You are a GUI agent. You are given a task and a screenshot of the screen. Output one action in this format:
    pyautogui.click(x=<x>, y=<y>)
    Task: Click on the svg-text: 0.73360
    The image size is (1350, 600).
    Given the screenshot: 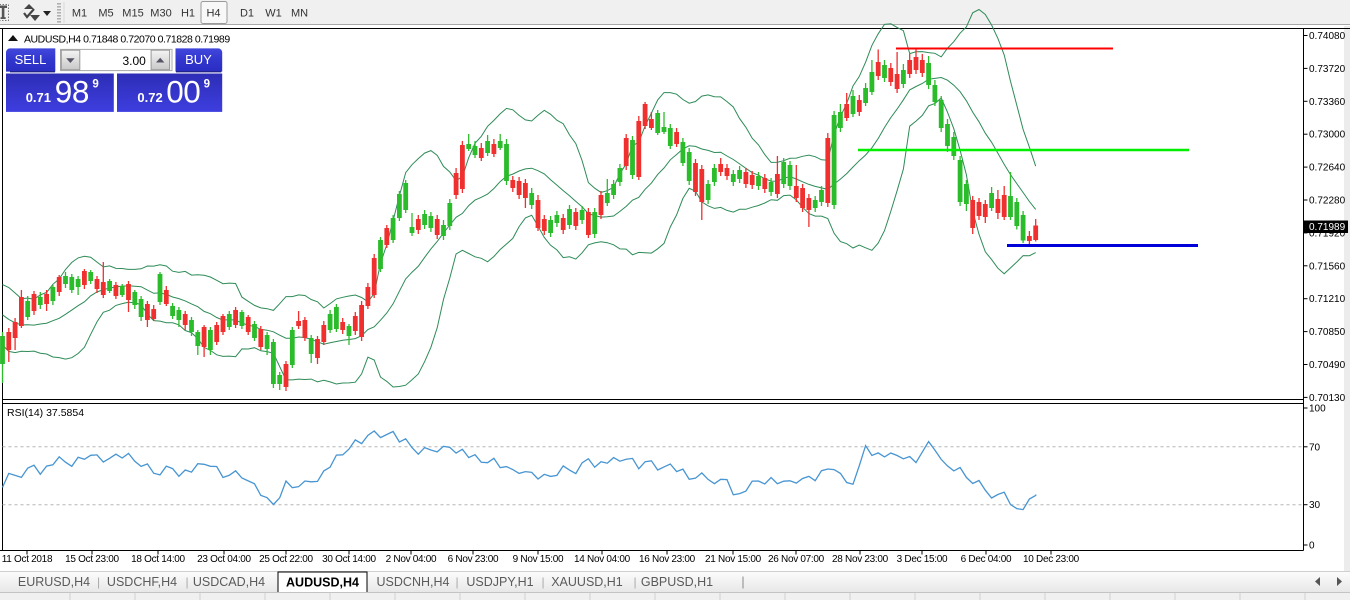 What is the action you would take?
    pyautogui.click(x=1327, y=102)
    